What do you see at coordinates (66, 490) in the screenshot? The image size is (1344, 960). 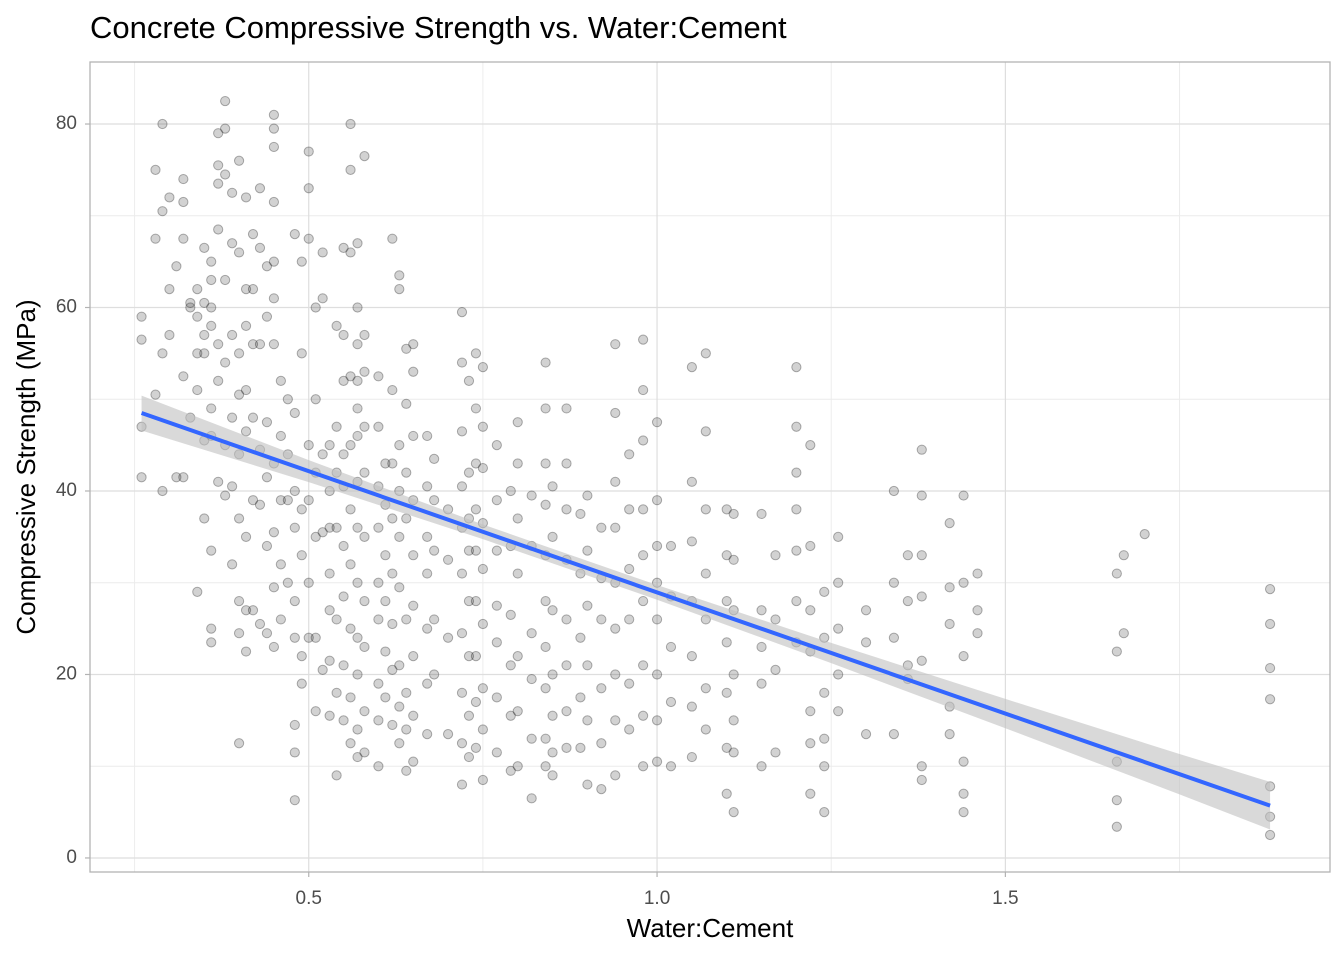 I see `y-tick-label: 40` at bounding box center [66, 490].